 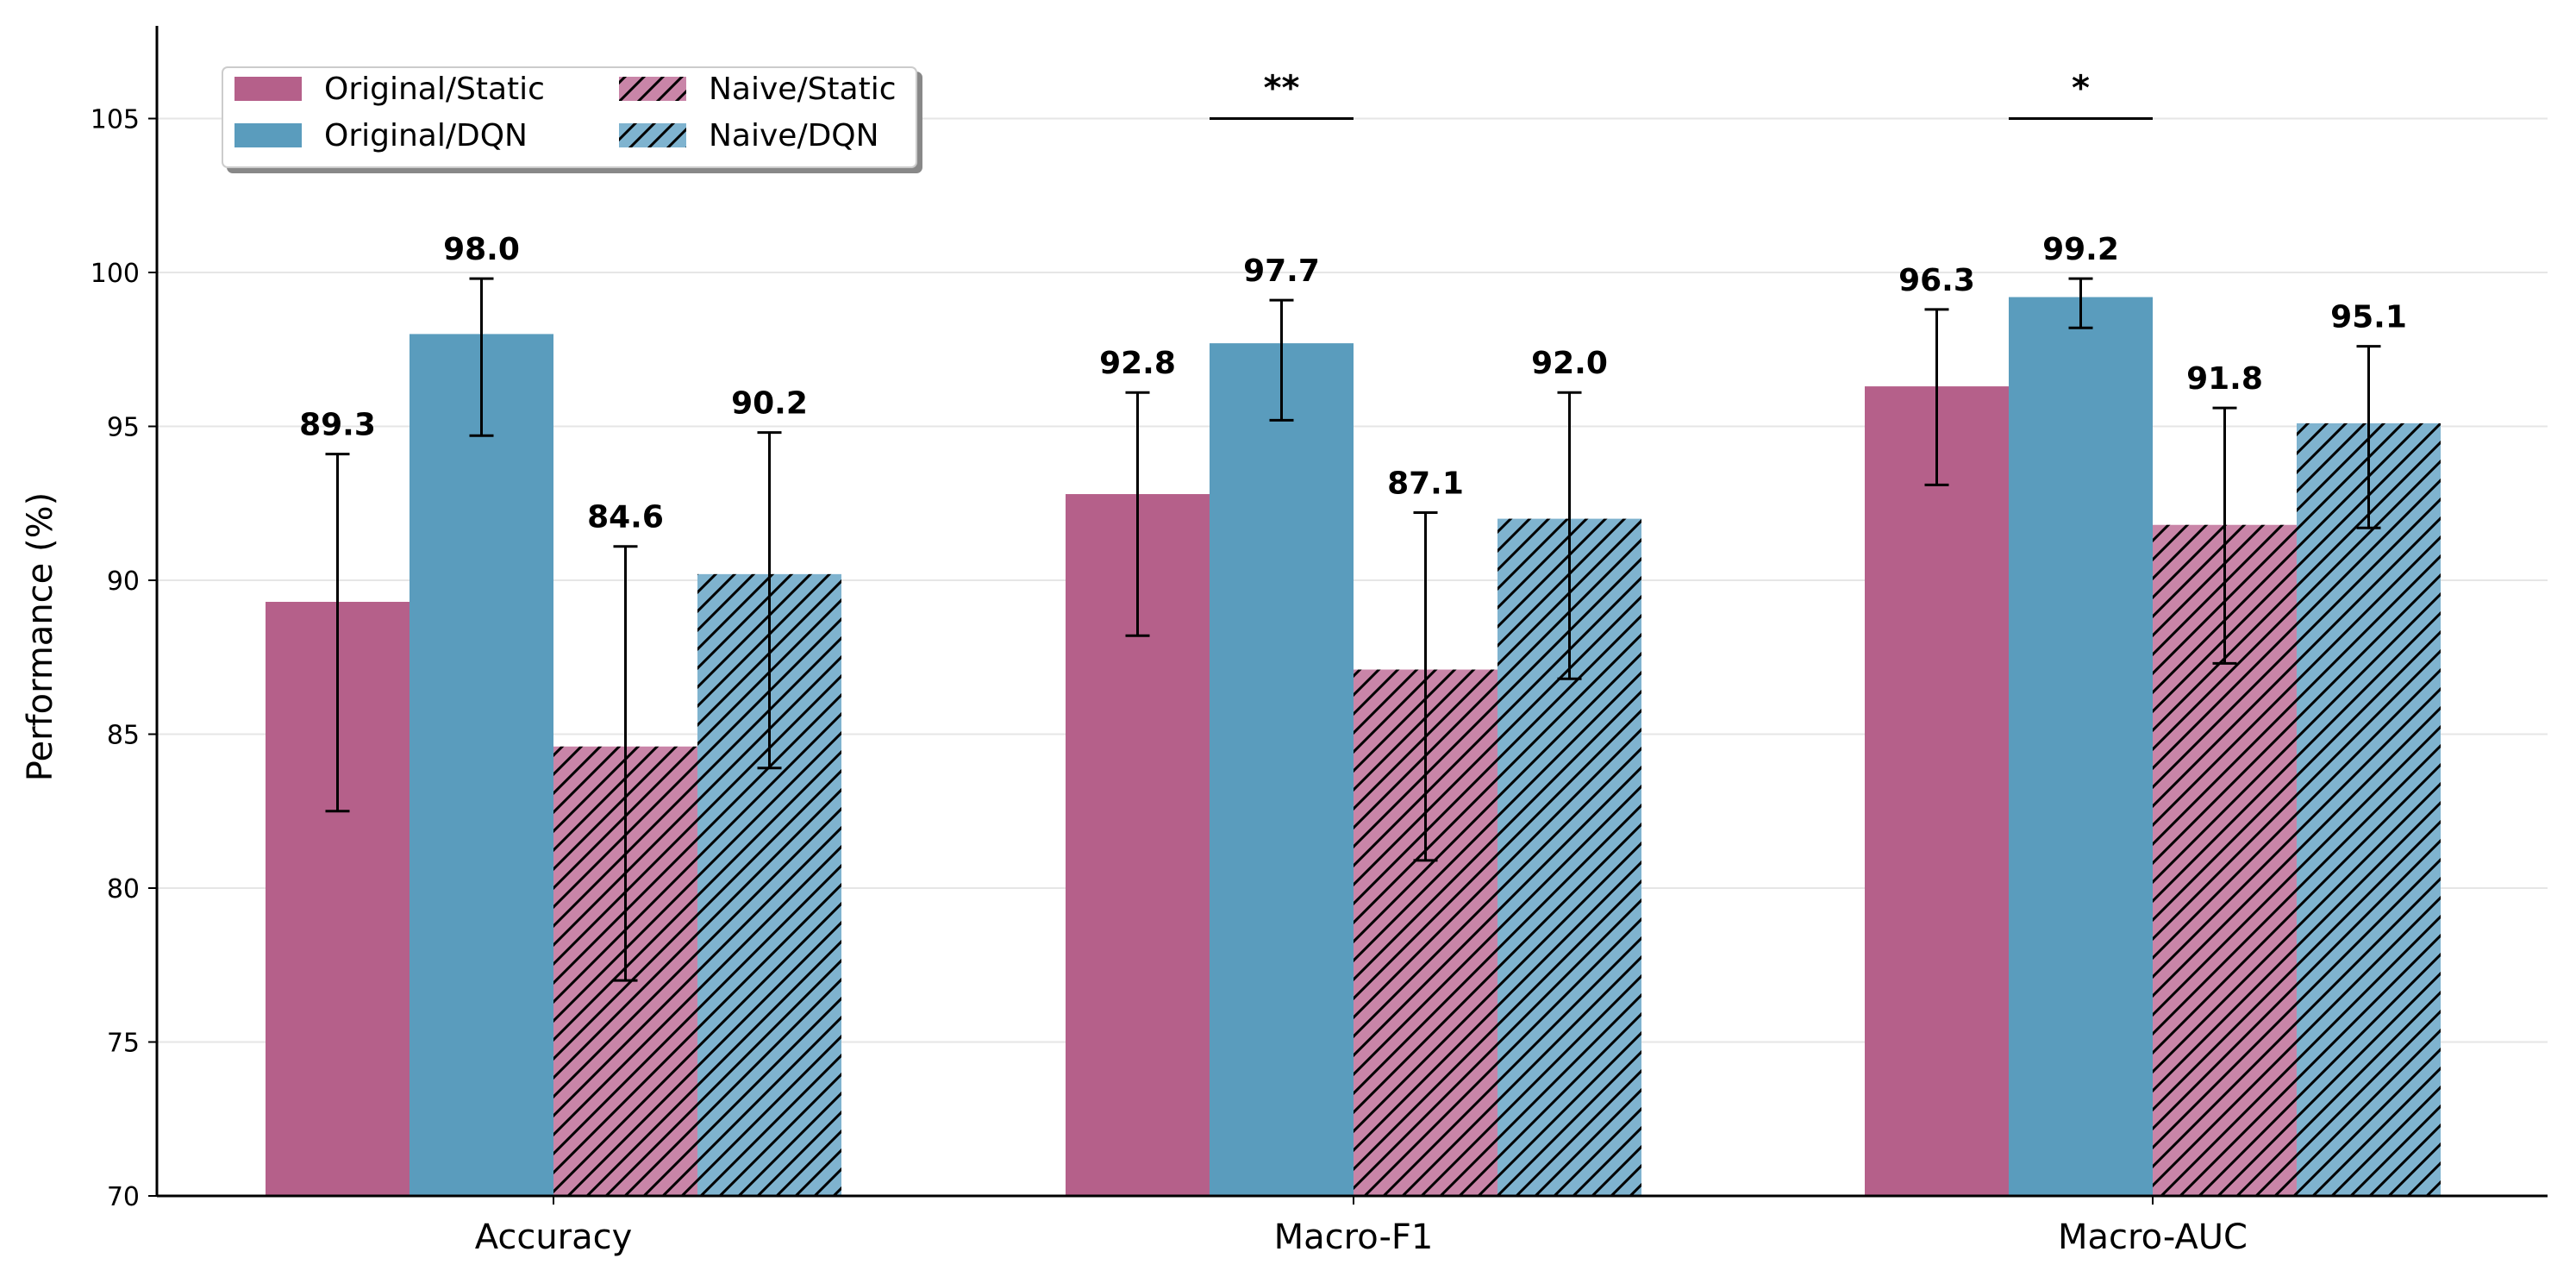 I want to click on data-label-macro-auc-naive-dqn: 95.1, so click(x=2368, y=317).